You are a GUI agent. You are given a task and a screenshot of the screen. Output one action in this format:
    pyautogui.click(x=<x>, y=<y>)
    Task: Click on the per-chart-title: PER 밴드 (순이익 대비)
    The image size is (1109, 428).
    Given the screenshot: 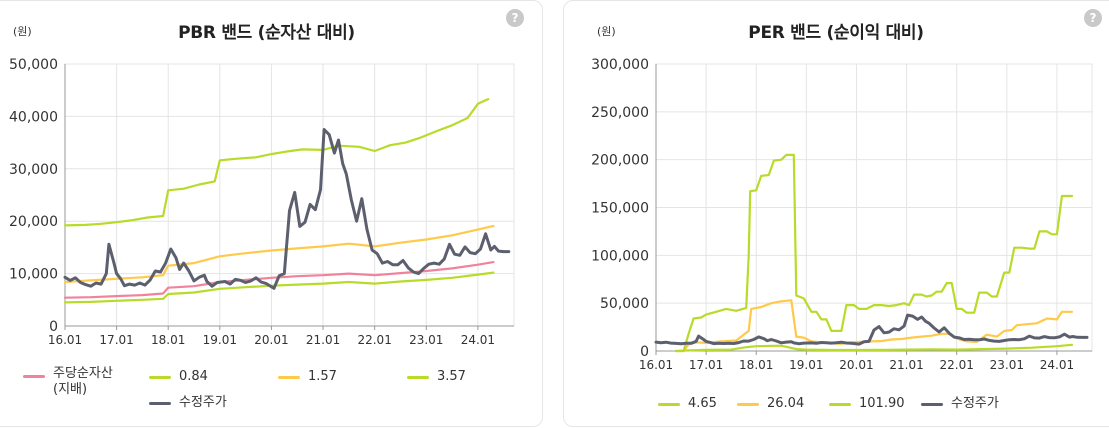 What is the action you would take?
    pyautogui.click(x=836, y=33)
    